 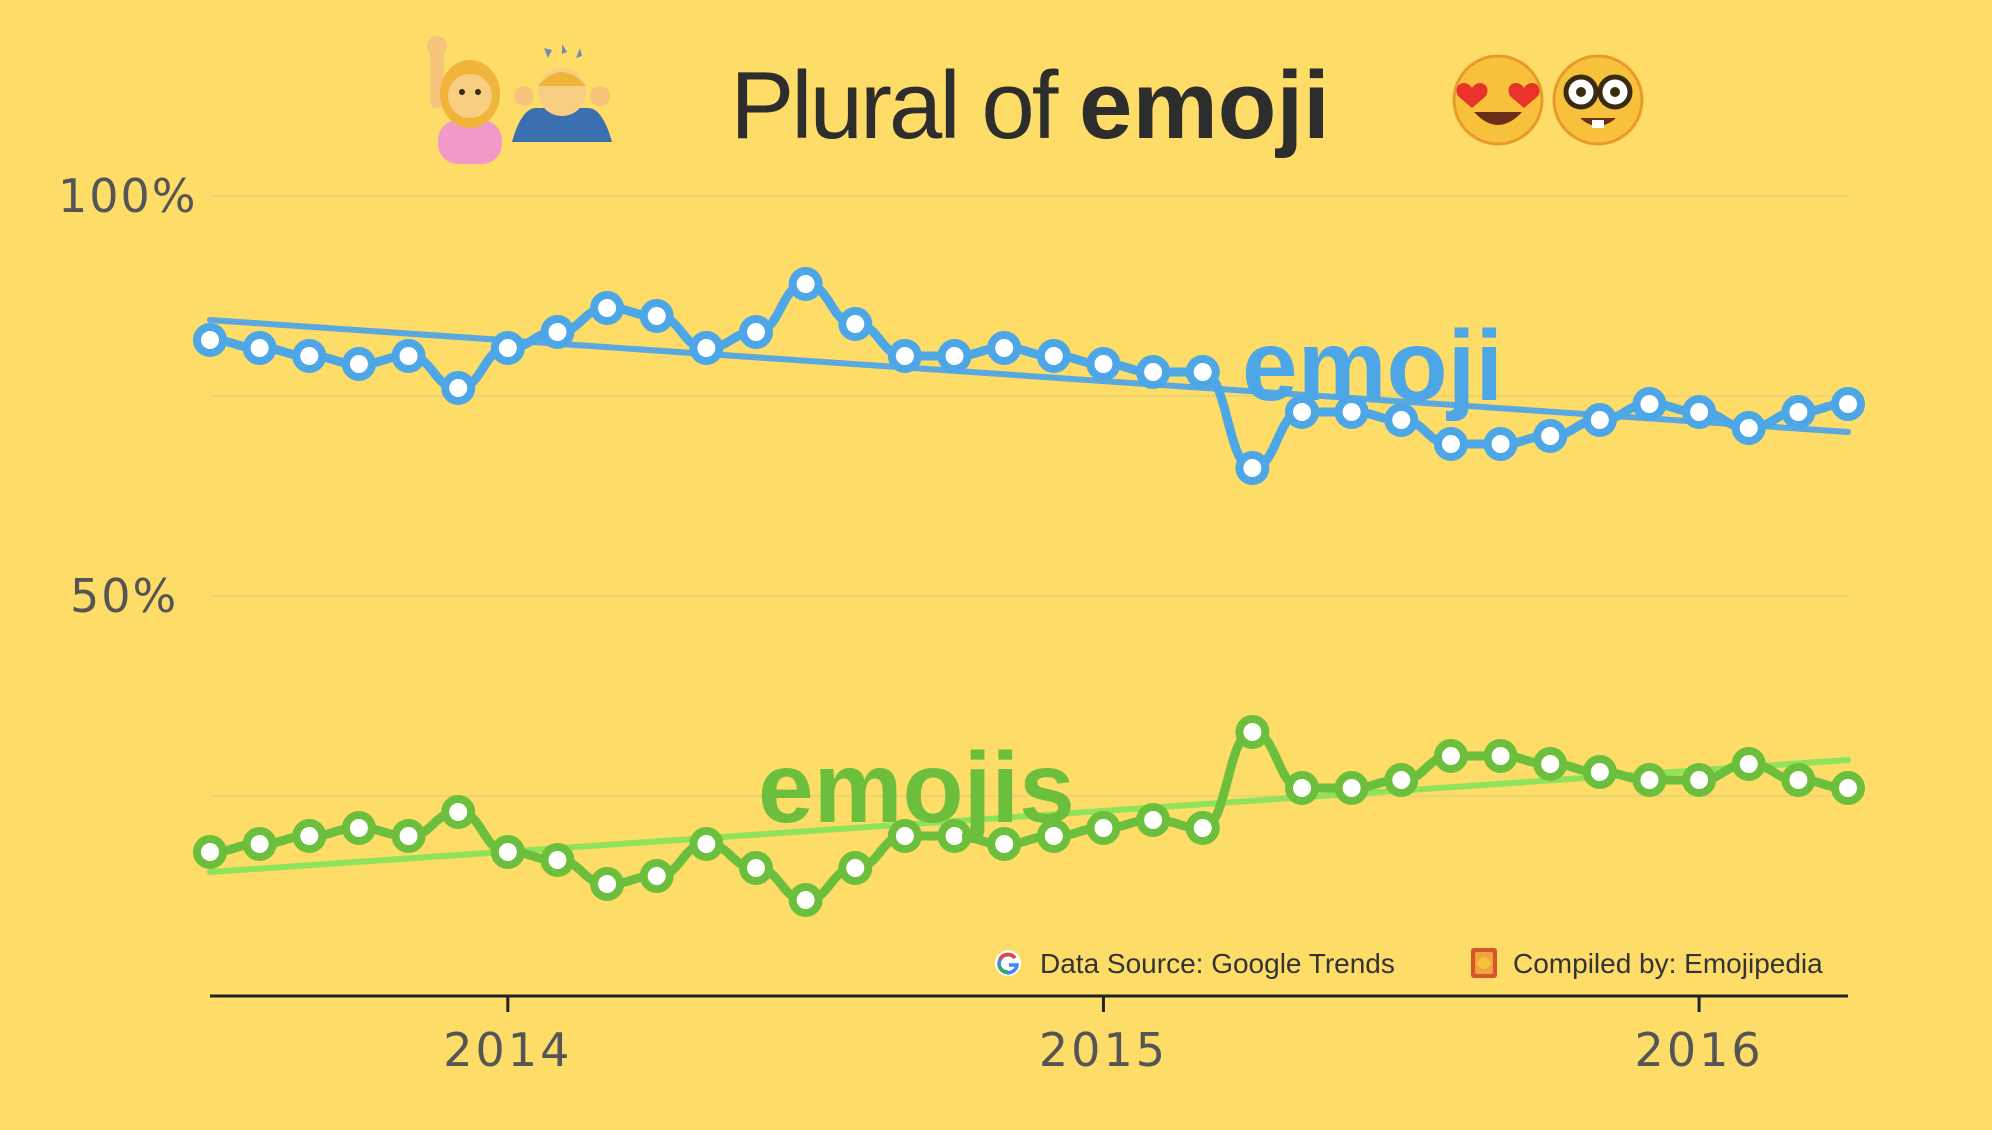 What do you see at coordinates (128, 396) in the screenshot?
I see `y-axis-ticks: 100% 50%` at bounding box center [128, 396].